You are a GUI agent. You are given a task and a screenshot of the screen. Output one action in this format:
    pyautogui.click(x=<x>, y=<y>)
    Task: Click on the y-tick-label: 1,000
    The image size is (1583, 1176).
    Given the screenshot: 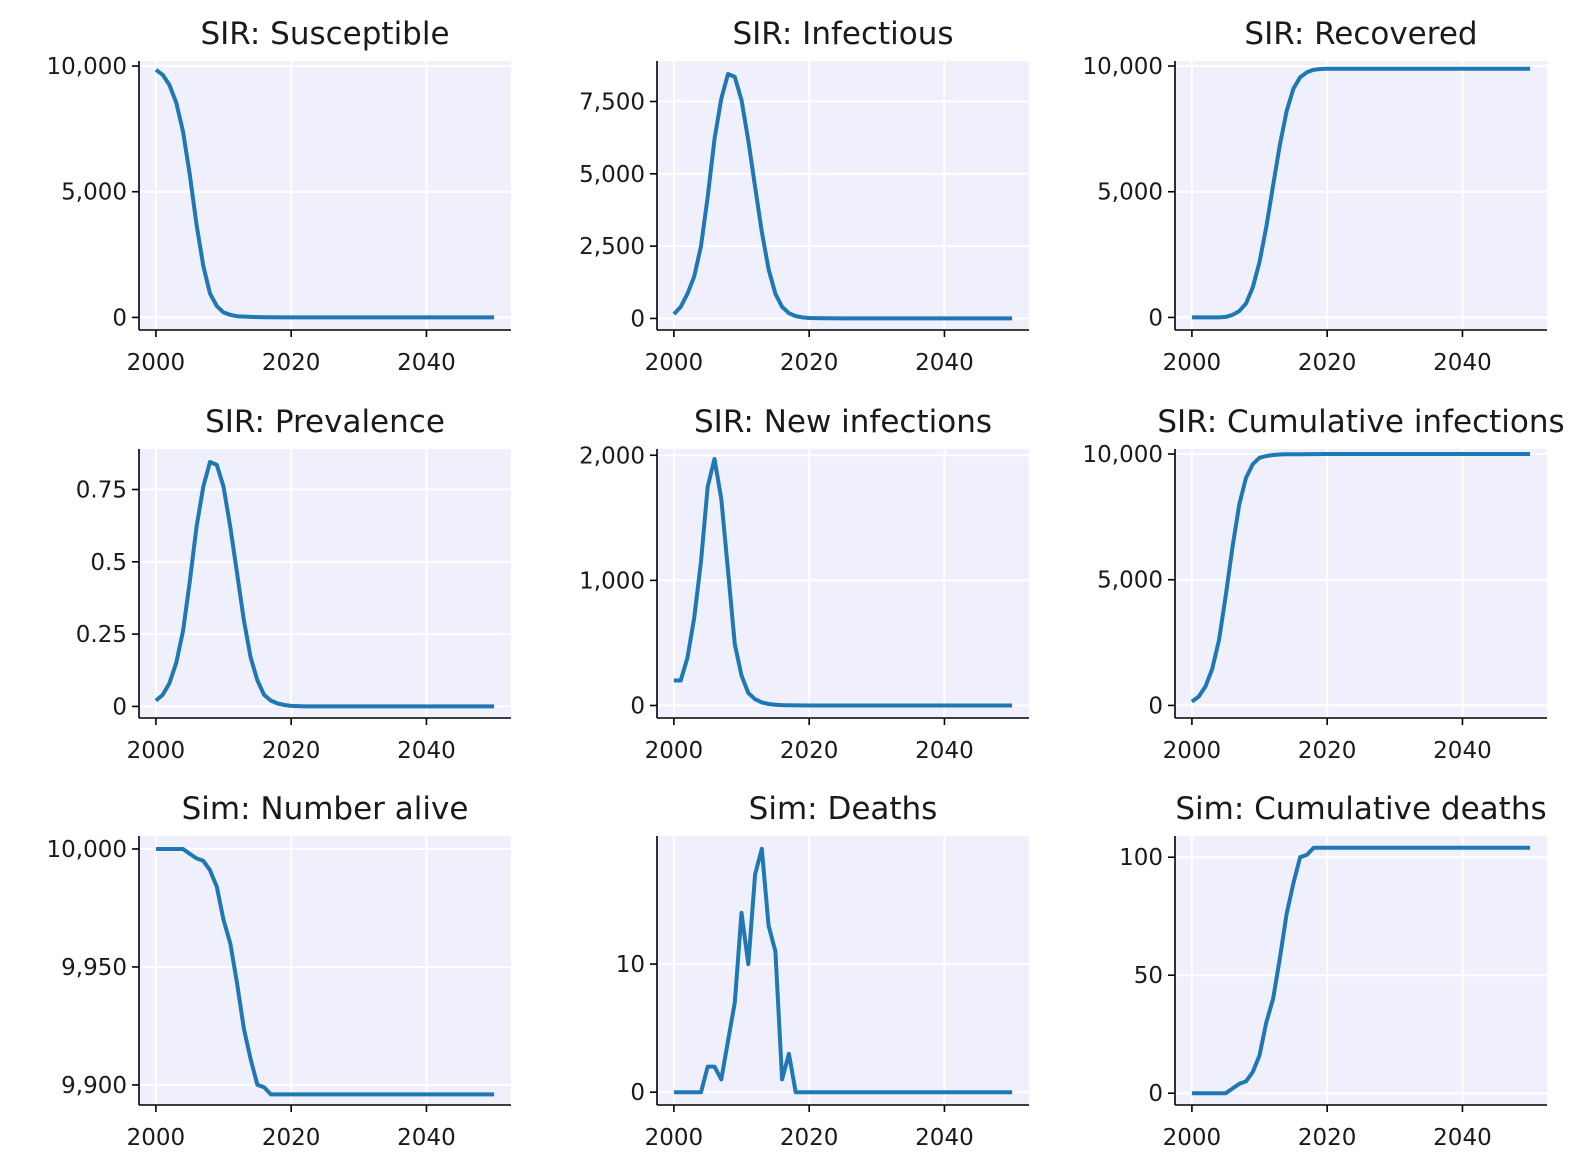 What is the action you would take?
    pyautogui.click(x=612, y=581)
    